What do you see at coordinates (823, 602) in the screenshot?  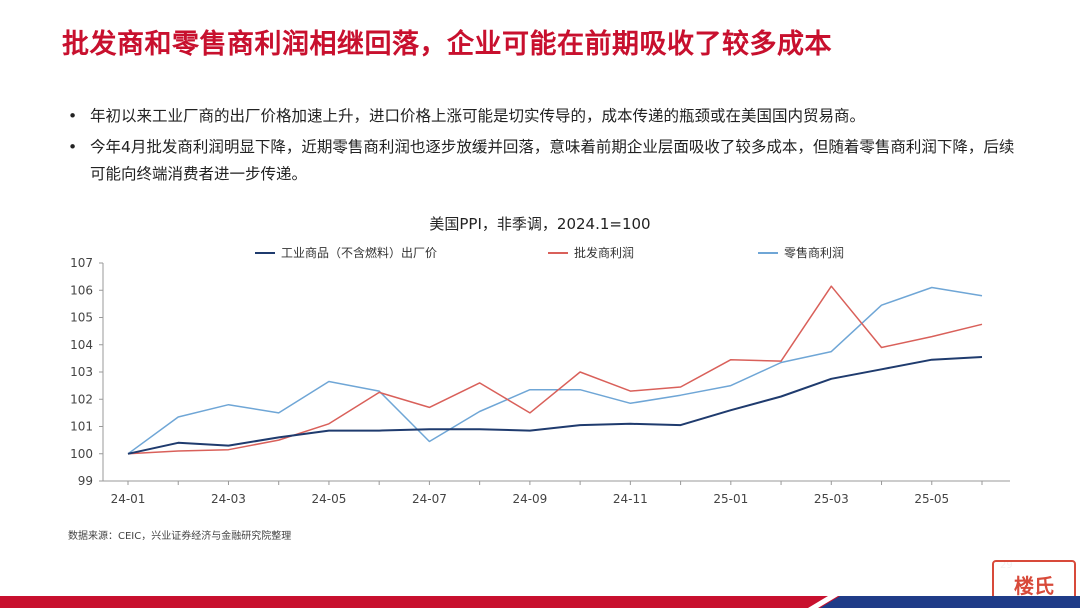 I see `footer-white-stripe` at bounding box center [823, 602].